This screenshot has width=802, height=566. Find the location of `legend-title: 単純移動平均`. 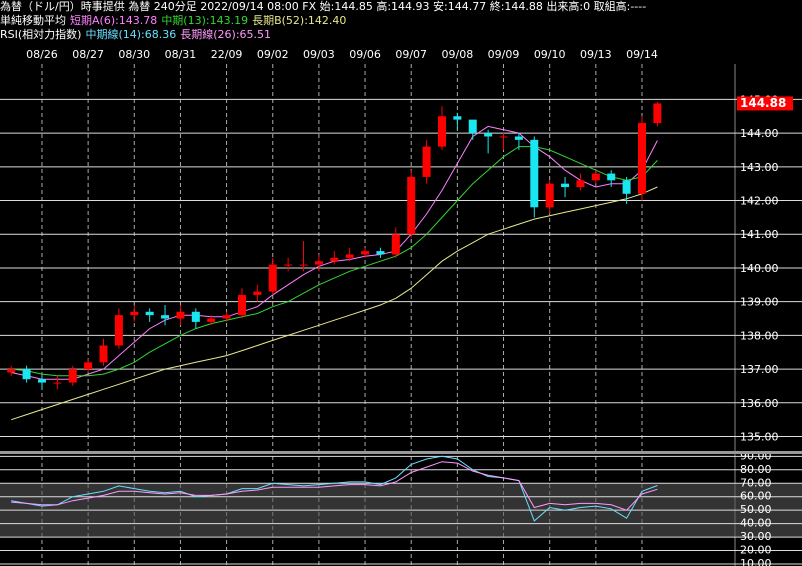

legend-title: 単純移動平均 is located at coordinates (33, 20).